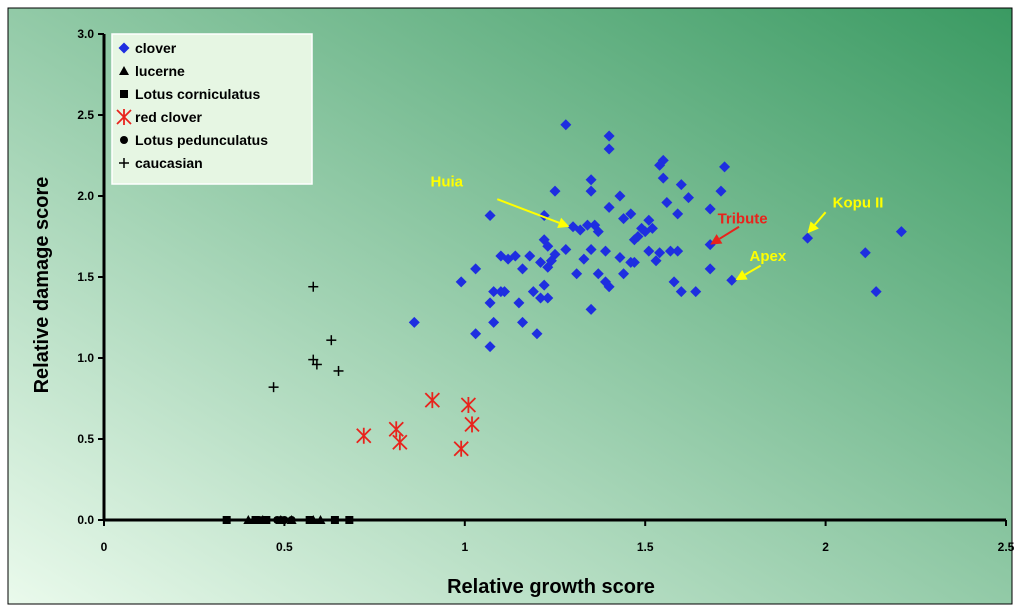 The width and height of the screenshot is (1020, 606). Describe the element at coordinates (124, 70) in the screenshot. I see `legend-marker-lucerne` at that location.